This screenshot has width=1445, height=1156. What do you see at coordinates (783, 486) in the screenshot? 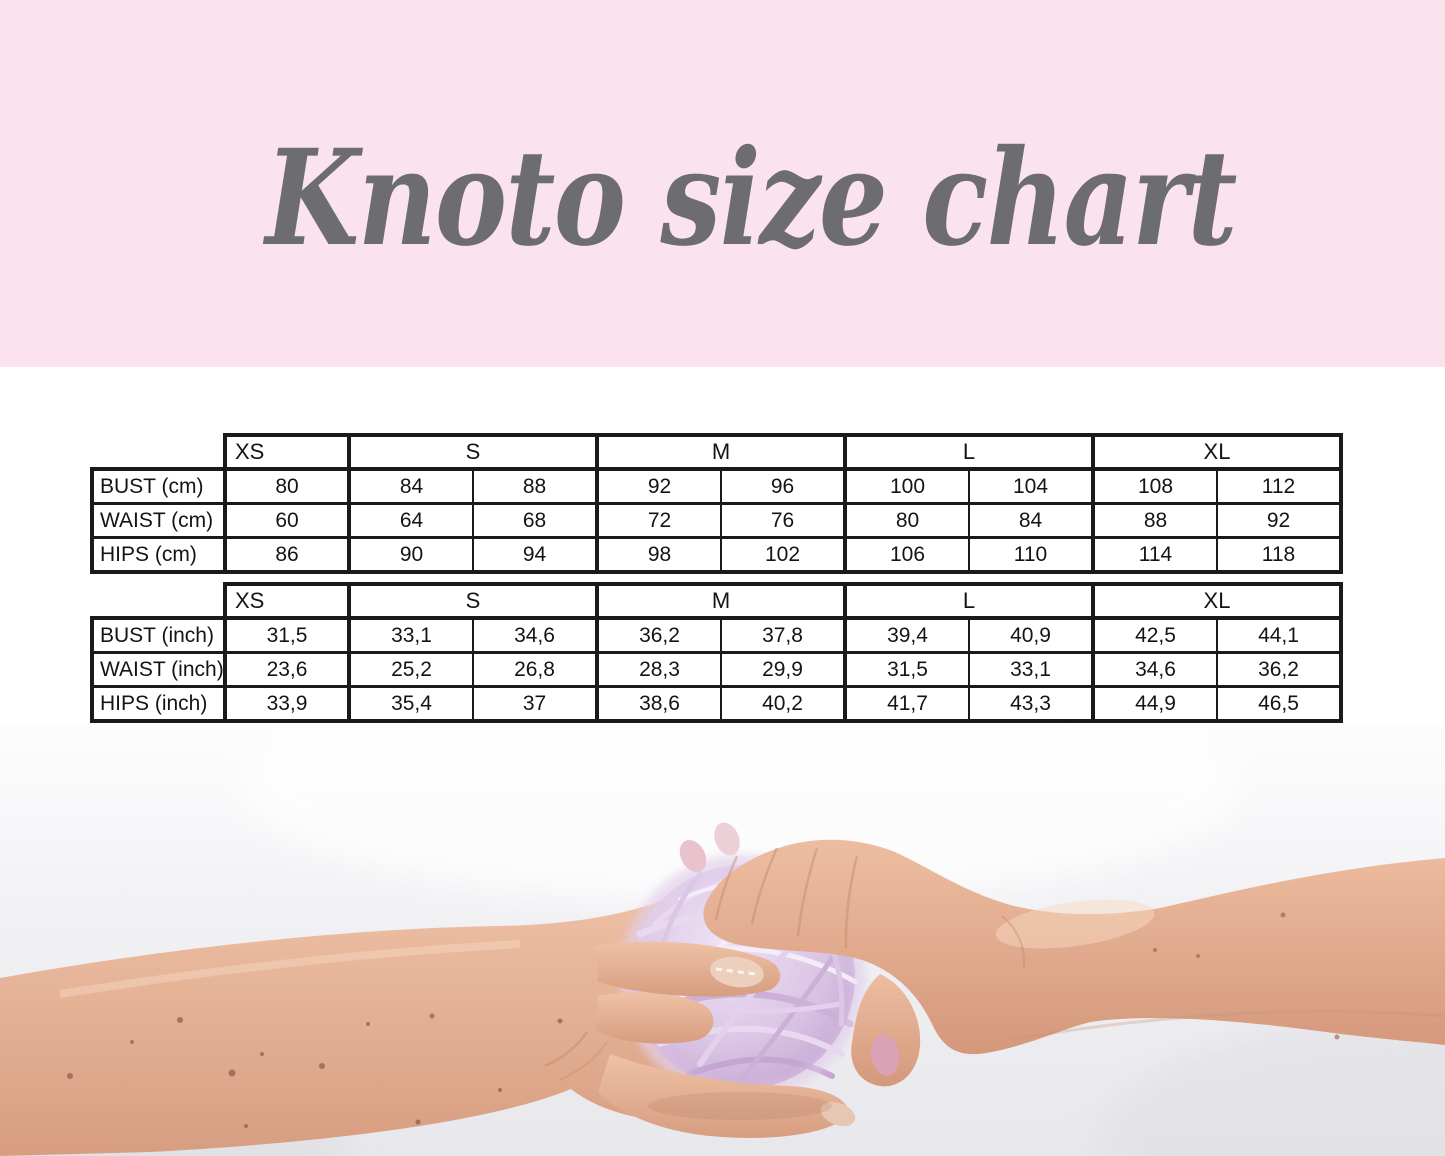
I see `size-value-cell: 96` at bounding box center [783, 486].